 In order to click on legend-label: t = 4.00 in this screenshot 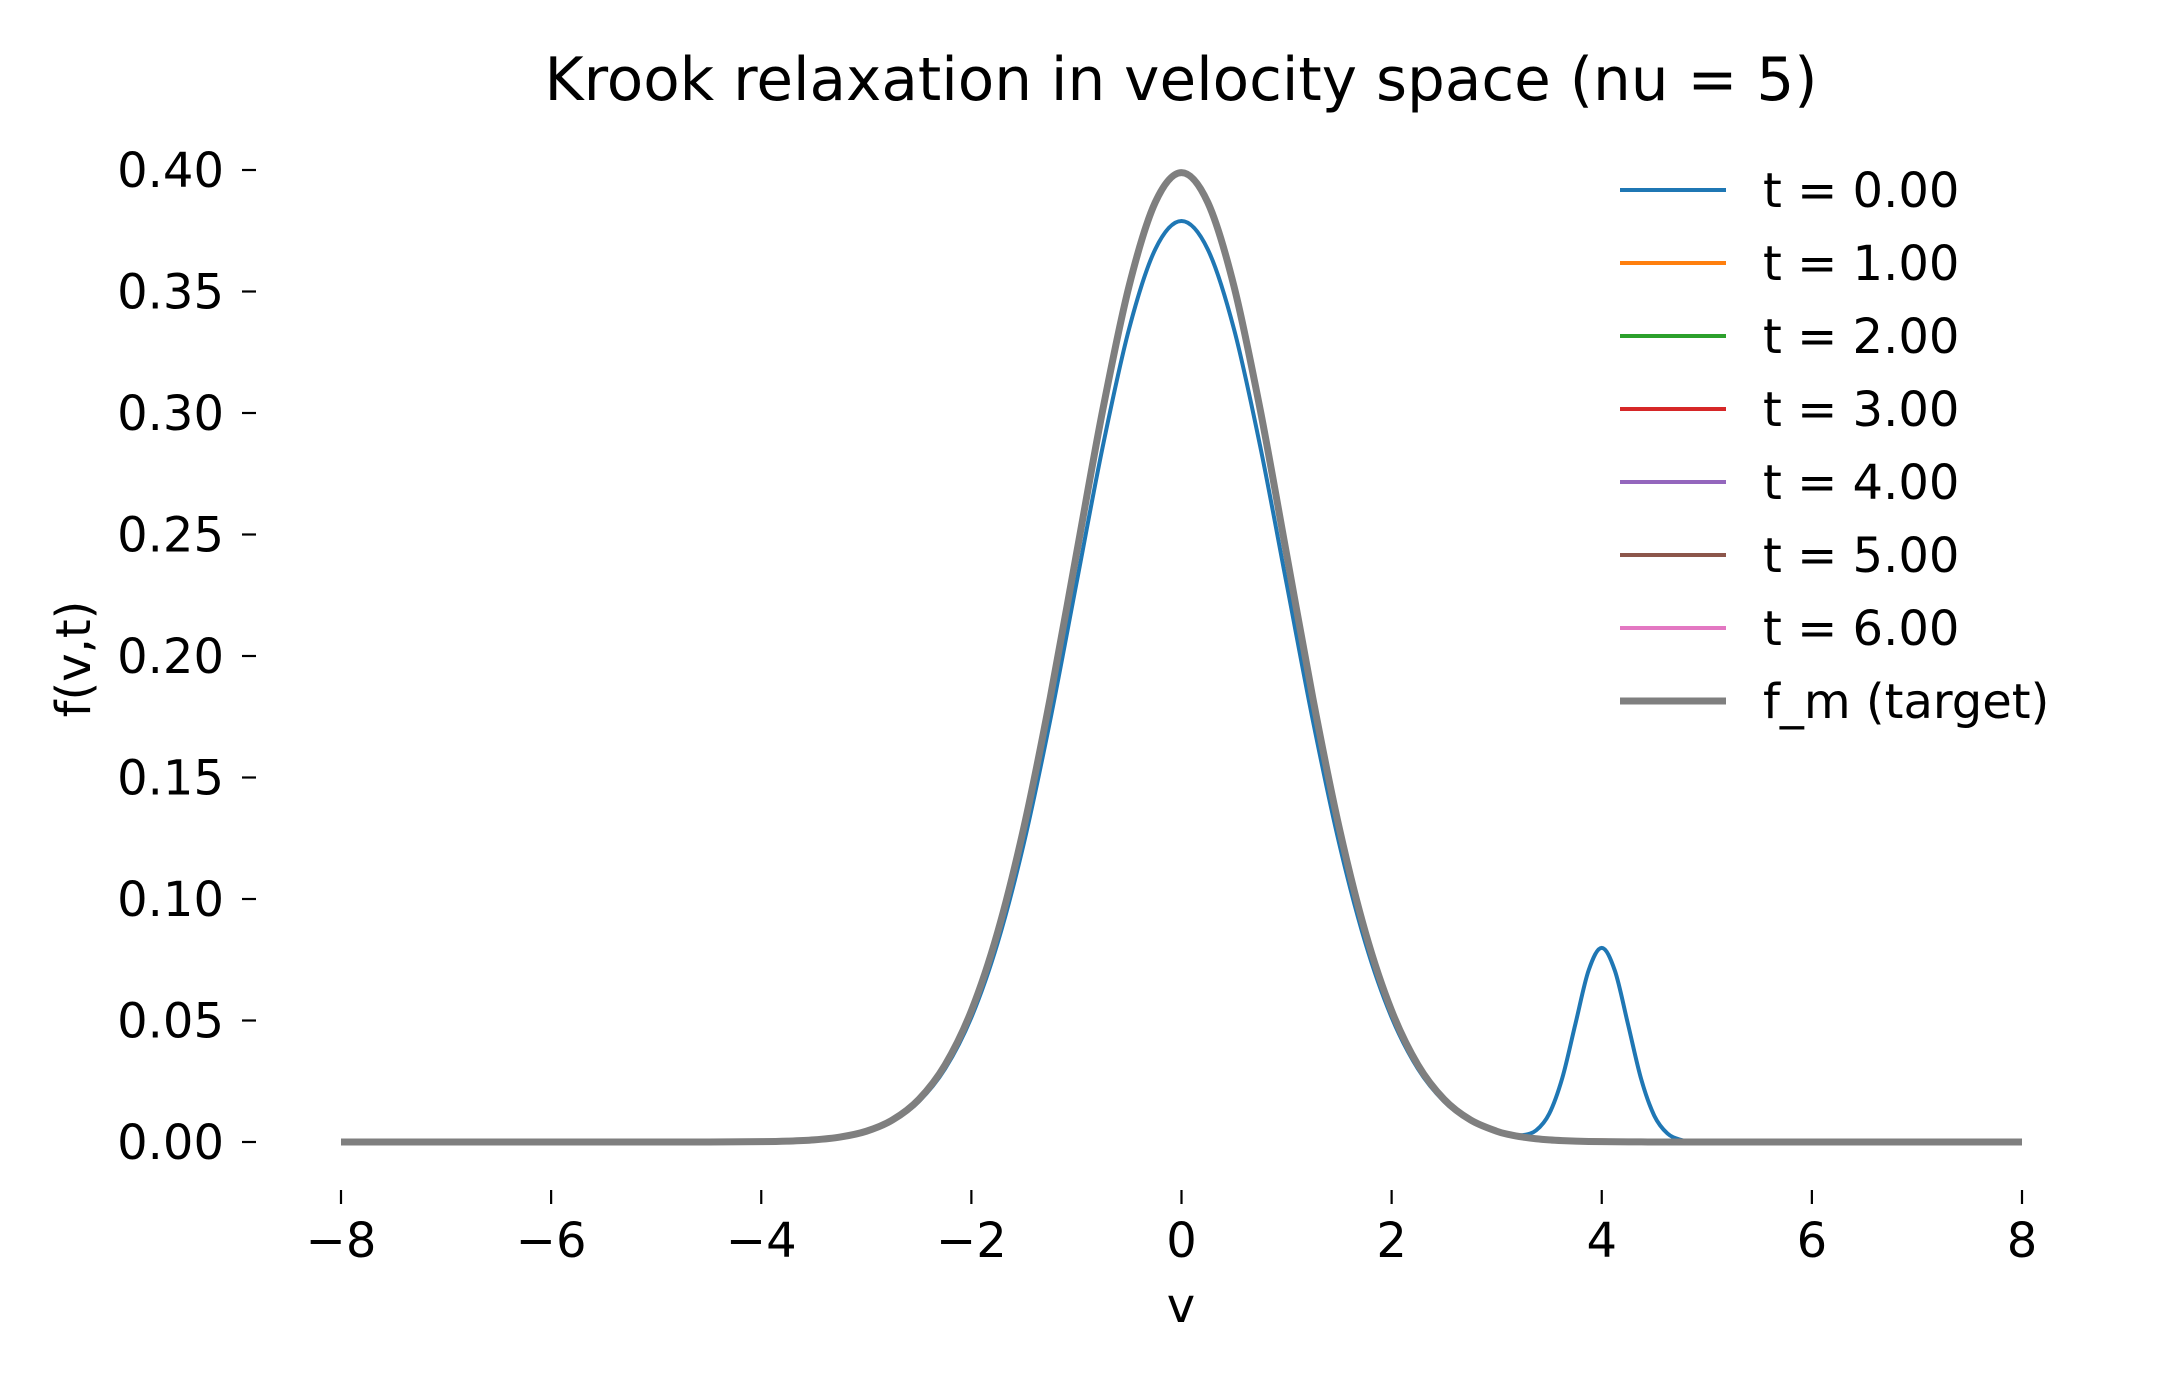, I will do `click(1861, 483)`.